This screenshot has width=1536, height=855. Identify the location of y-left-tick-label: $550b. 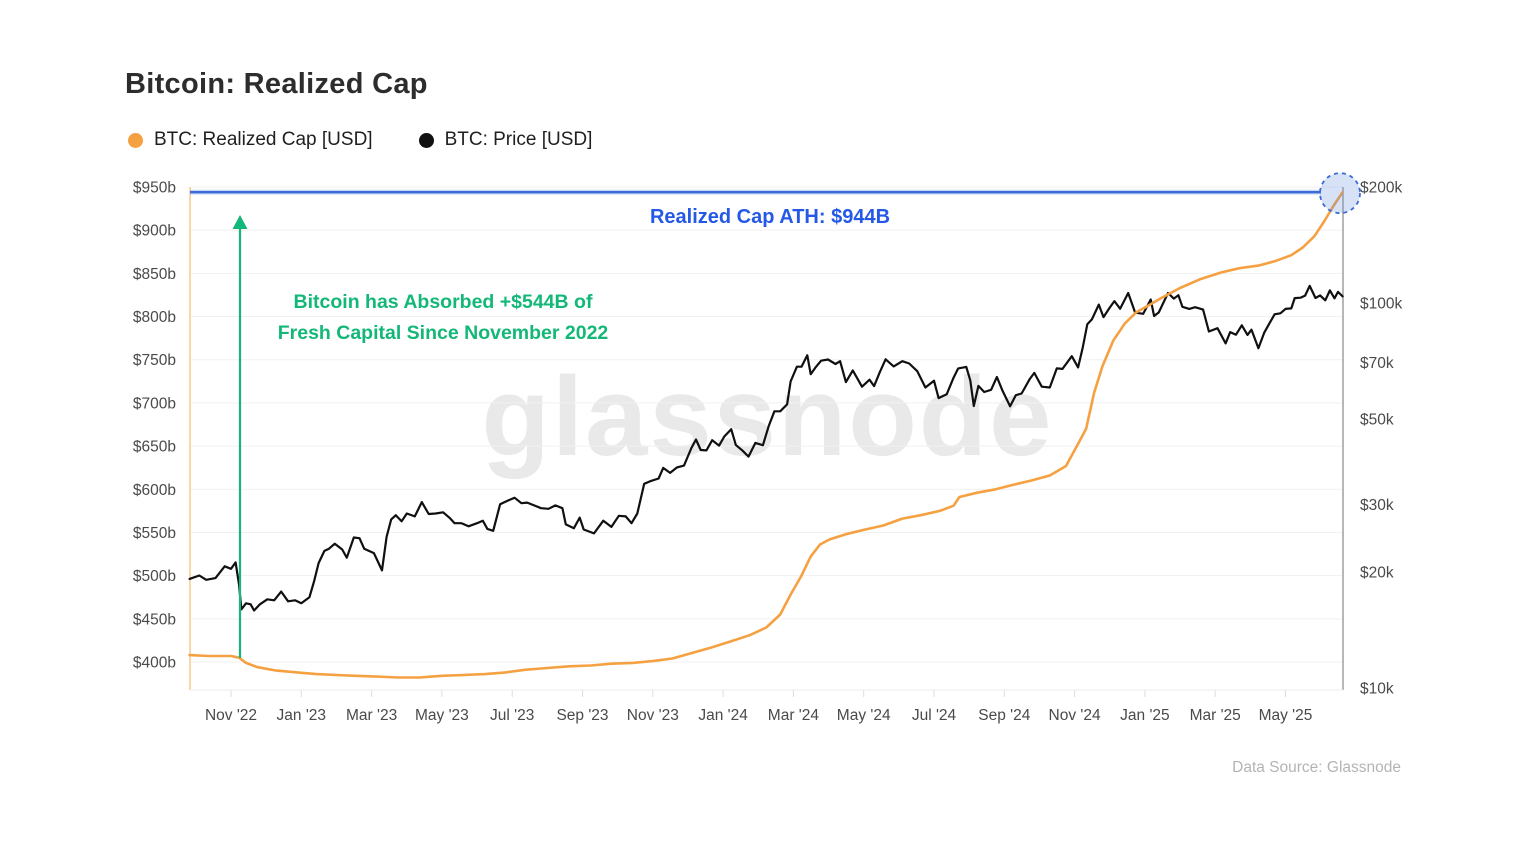
(154, 533).